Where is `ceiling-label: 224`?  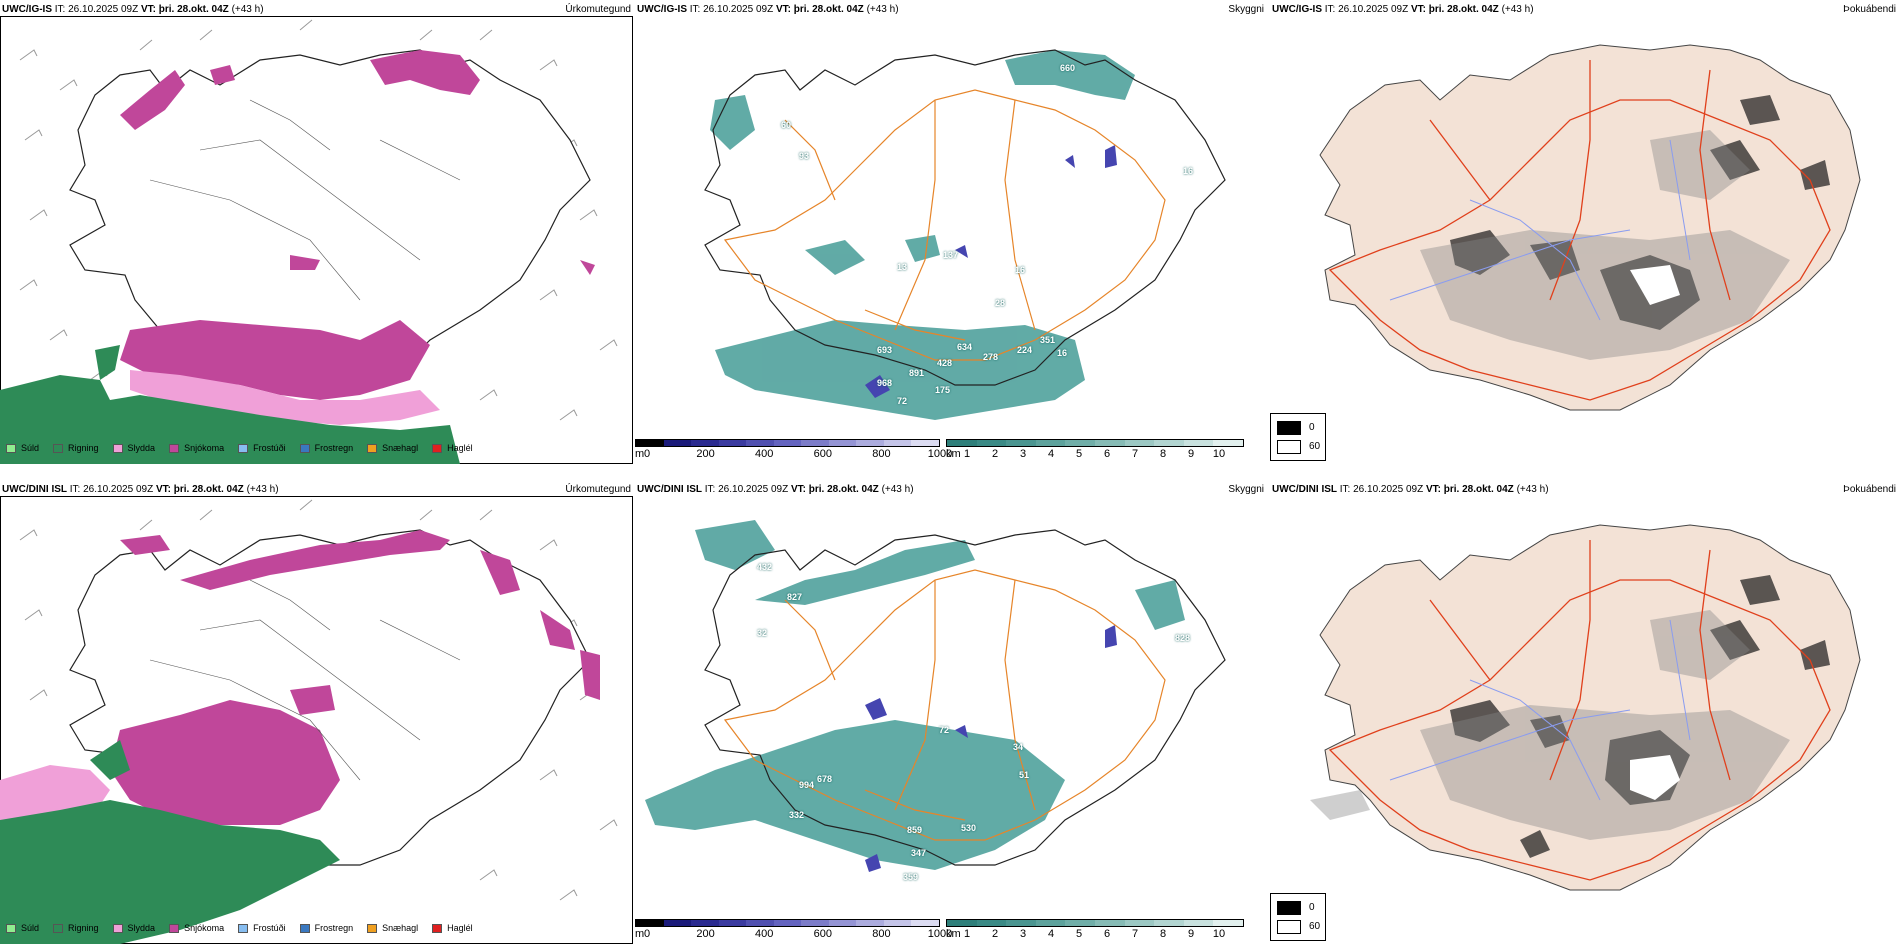 ceiling-label: 224 is located at coordinates (1025, 350).